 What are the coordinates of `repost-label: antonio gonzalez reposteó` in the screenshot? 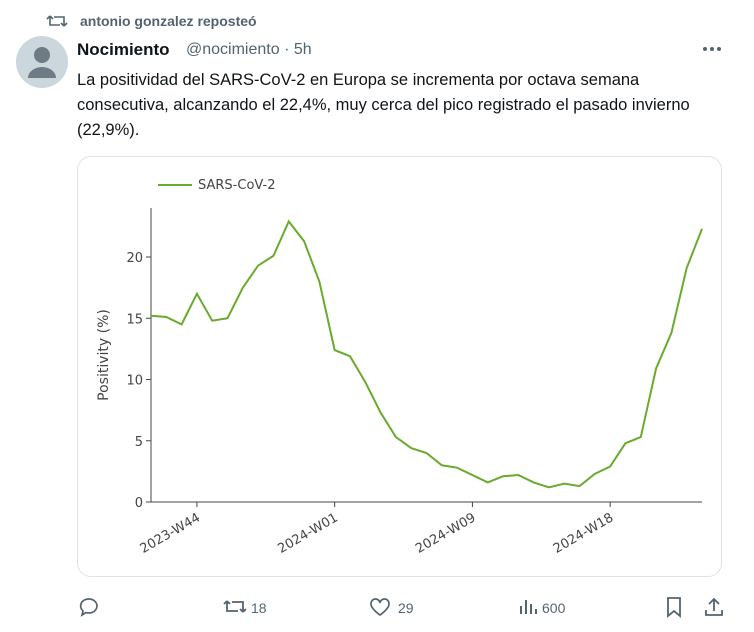 It's located at (168, 21).